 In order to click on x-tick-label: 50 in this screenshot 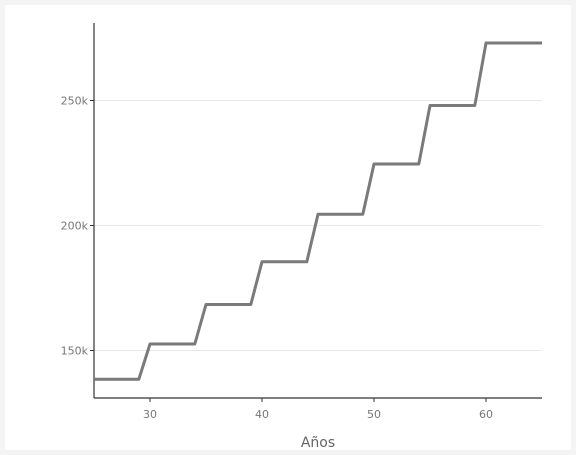, I will do `click(374, 414)`.